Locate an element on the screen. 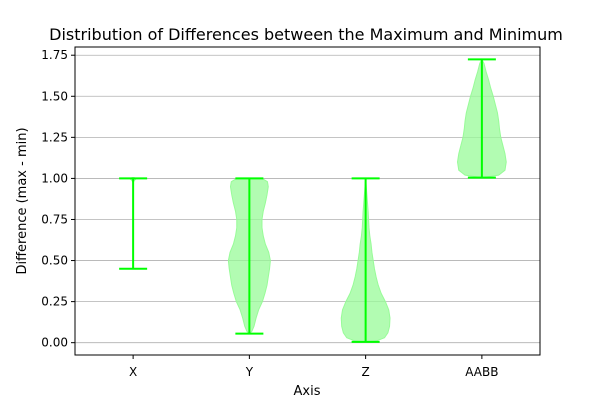 The image size is (600, 400). x-axis-ticks: X Y Z AABB is located at coordinates (313, 367).